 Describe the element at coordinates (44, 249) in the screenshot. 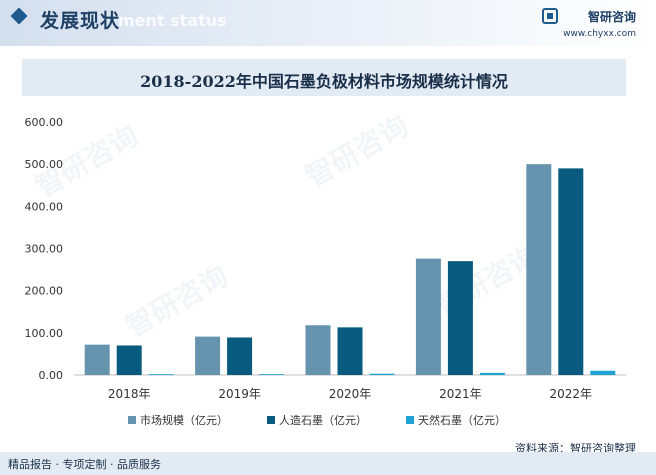

I see `y-tick-label: 300.00` at that location.